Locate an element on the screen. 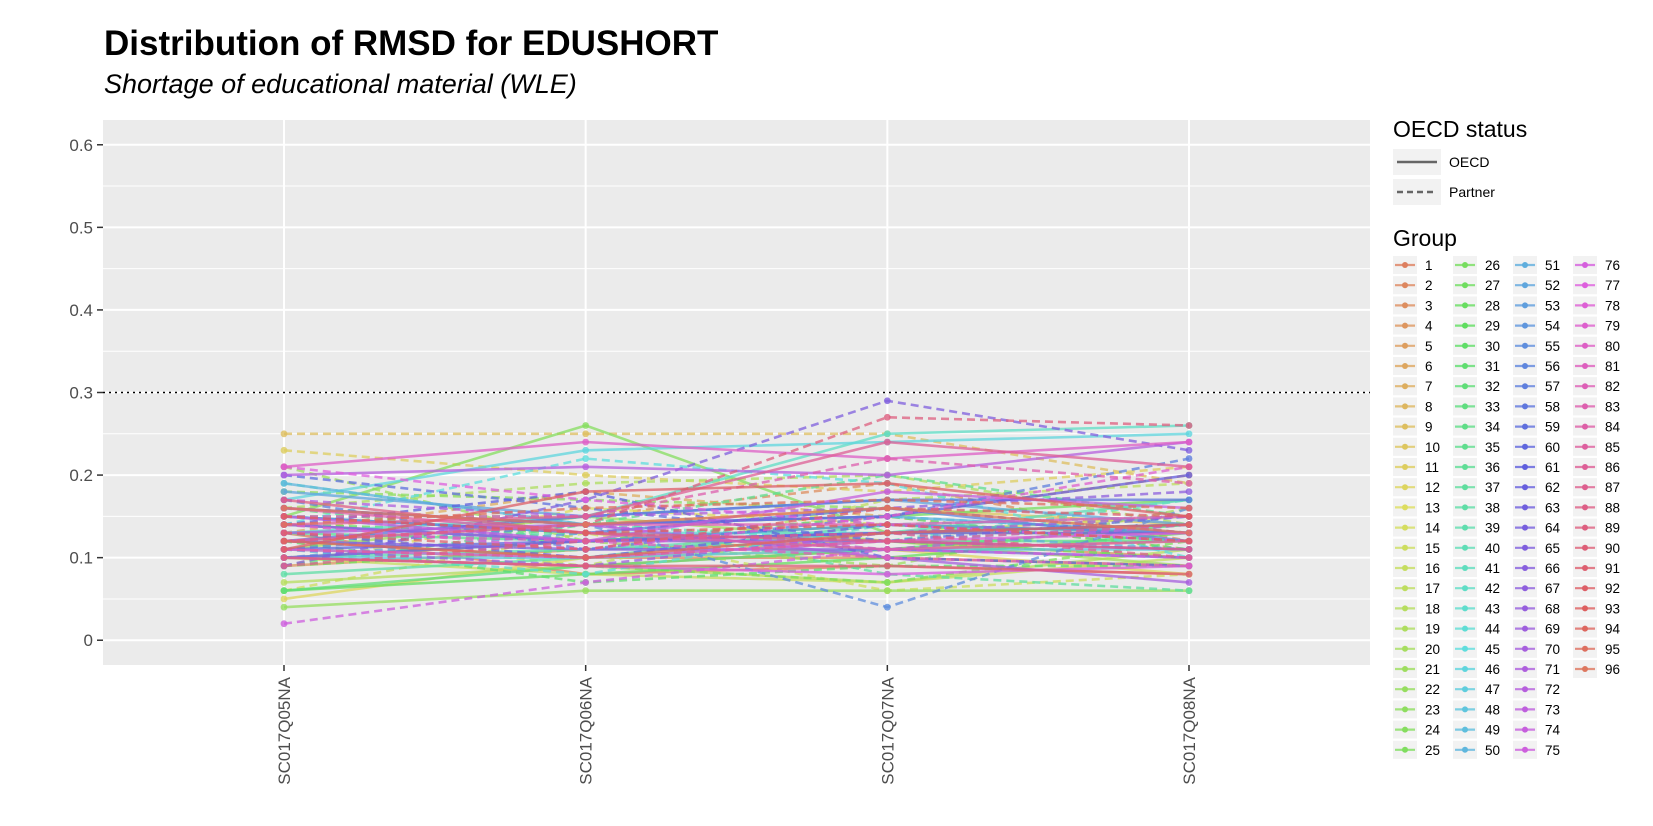 This screenshot has width=1653, height=826. legend-group-label: 70 is located at coordinates (1552, 649).